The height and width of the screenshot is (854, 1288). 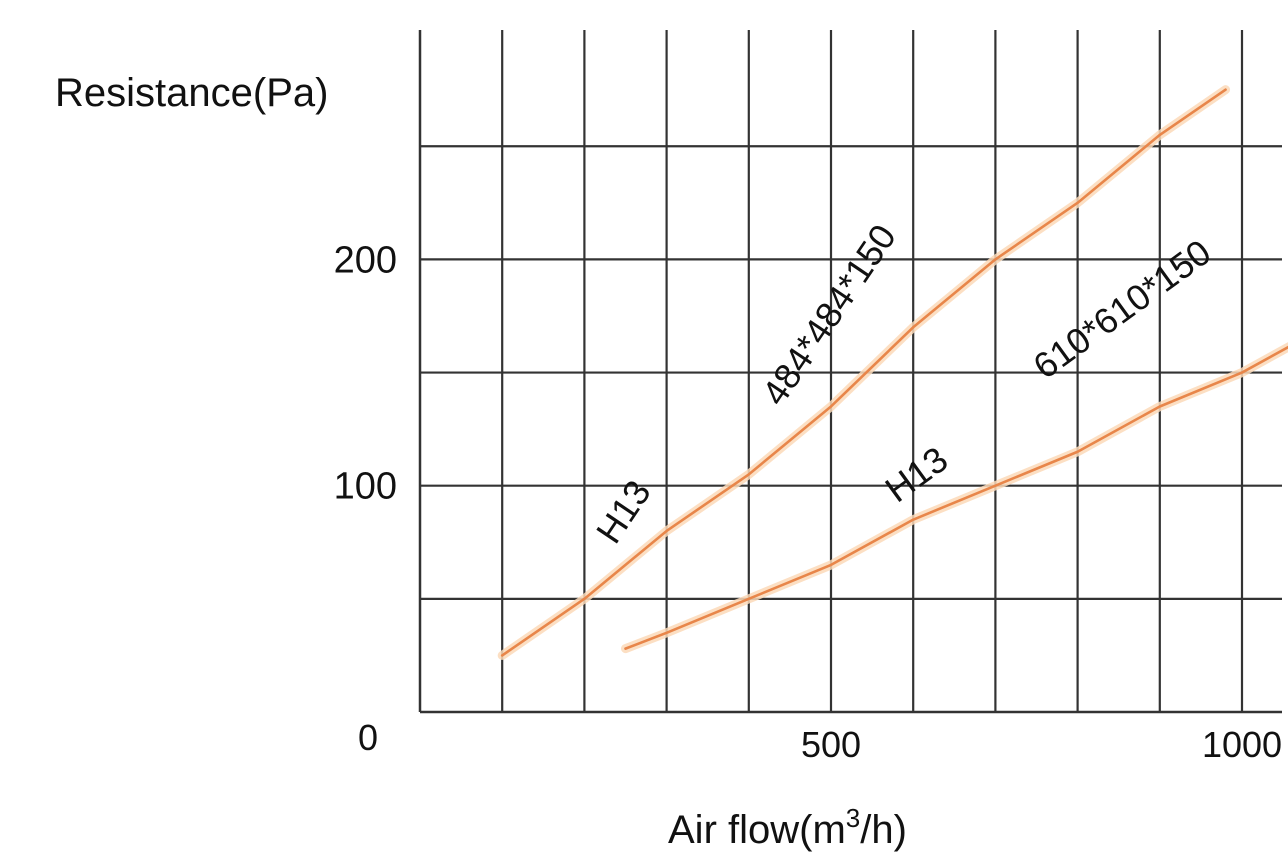 I want to click on y-tick-label: 200, so click(x=365, y=260).